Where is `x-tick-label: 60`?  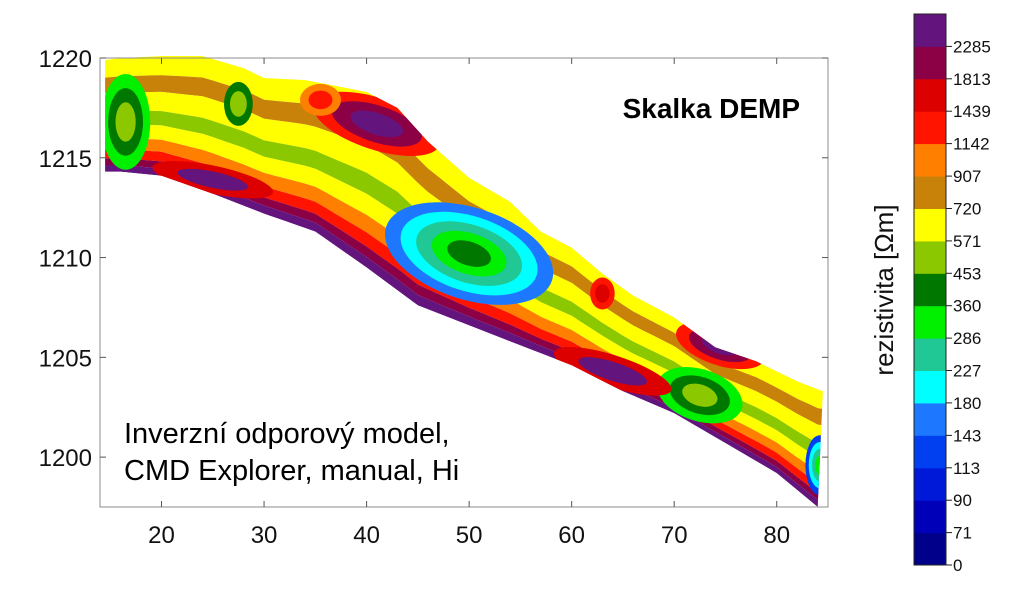 x-tick-label: 60 is located at coordinates (571, 535).